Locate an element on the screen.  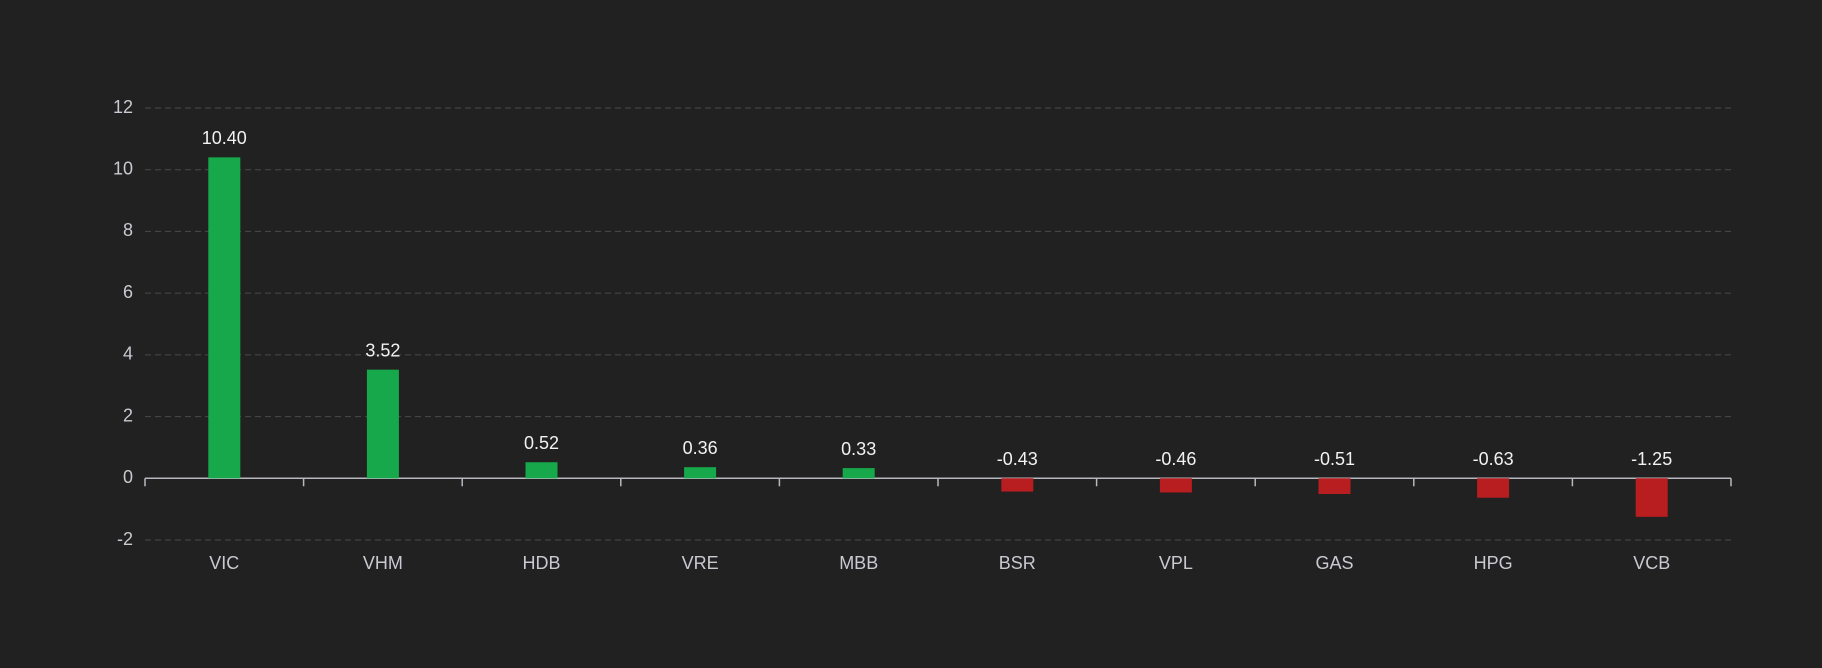
y-tick-label: -2 is located at coordinates (125, 539).